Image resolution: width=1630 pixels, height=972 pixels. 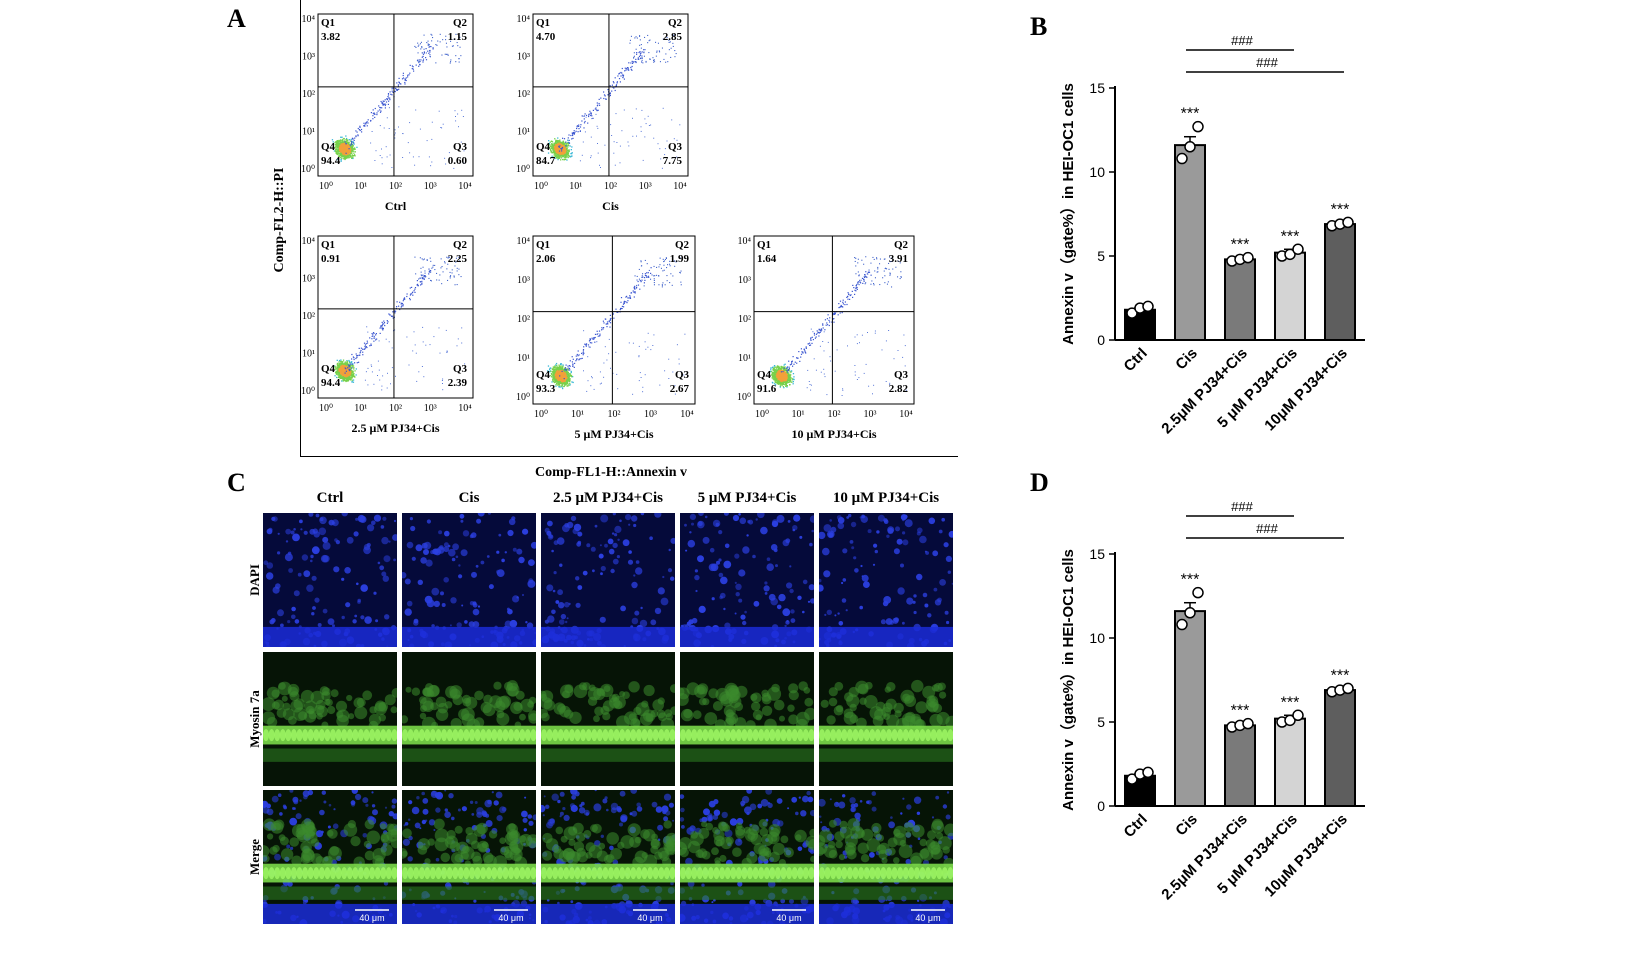 I want to click on quadrant-value-Q1: 0.91, so click(x=330, y=259).